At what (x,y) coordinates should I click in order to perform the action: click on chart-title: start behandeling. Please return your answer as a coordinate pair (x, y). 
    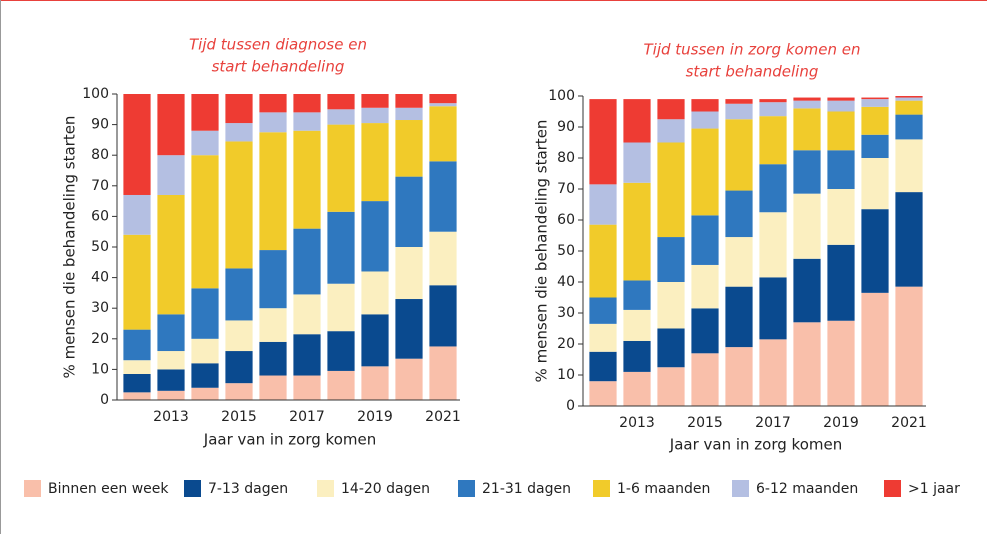
    Looking at the image, I should click on (278, 67).